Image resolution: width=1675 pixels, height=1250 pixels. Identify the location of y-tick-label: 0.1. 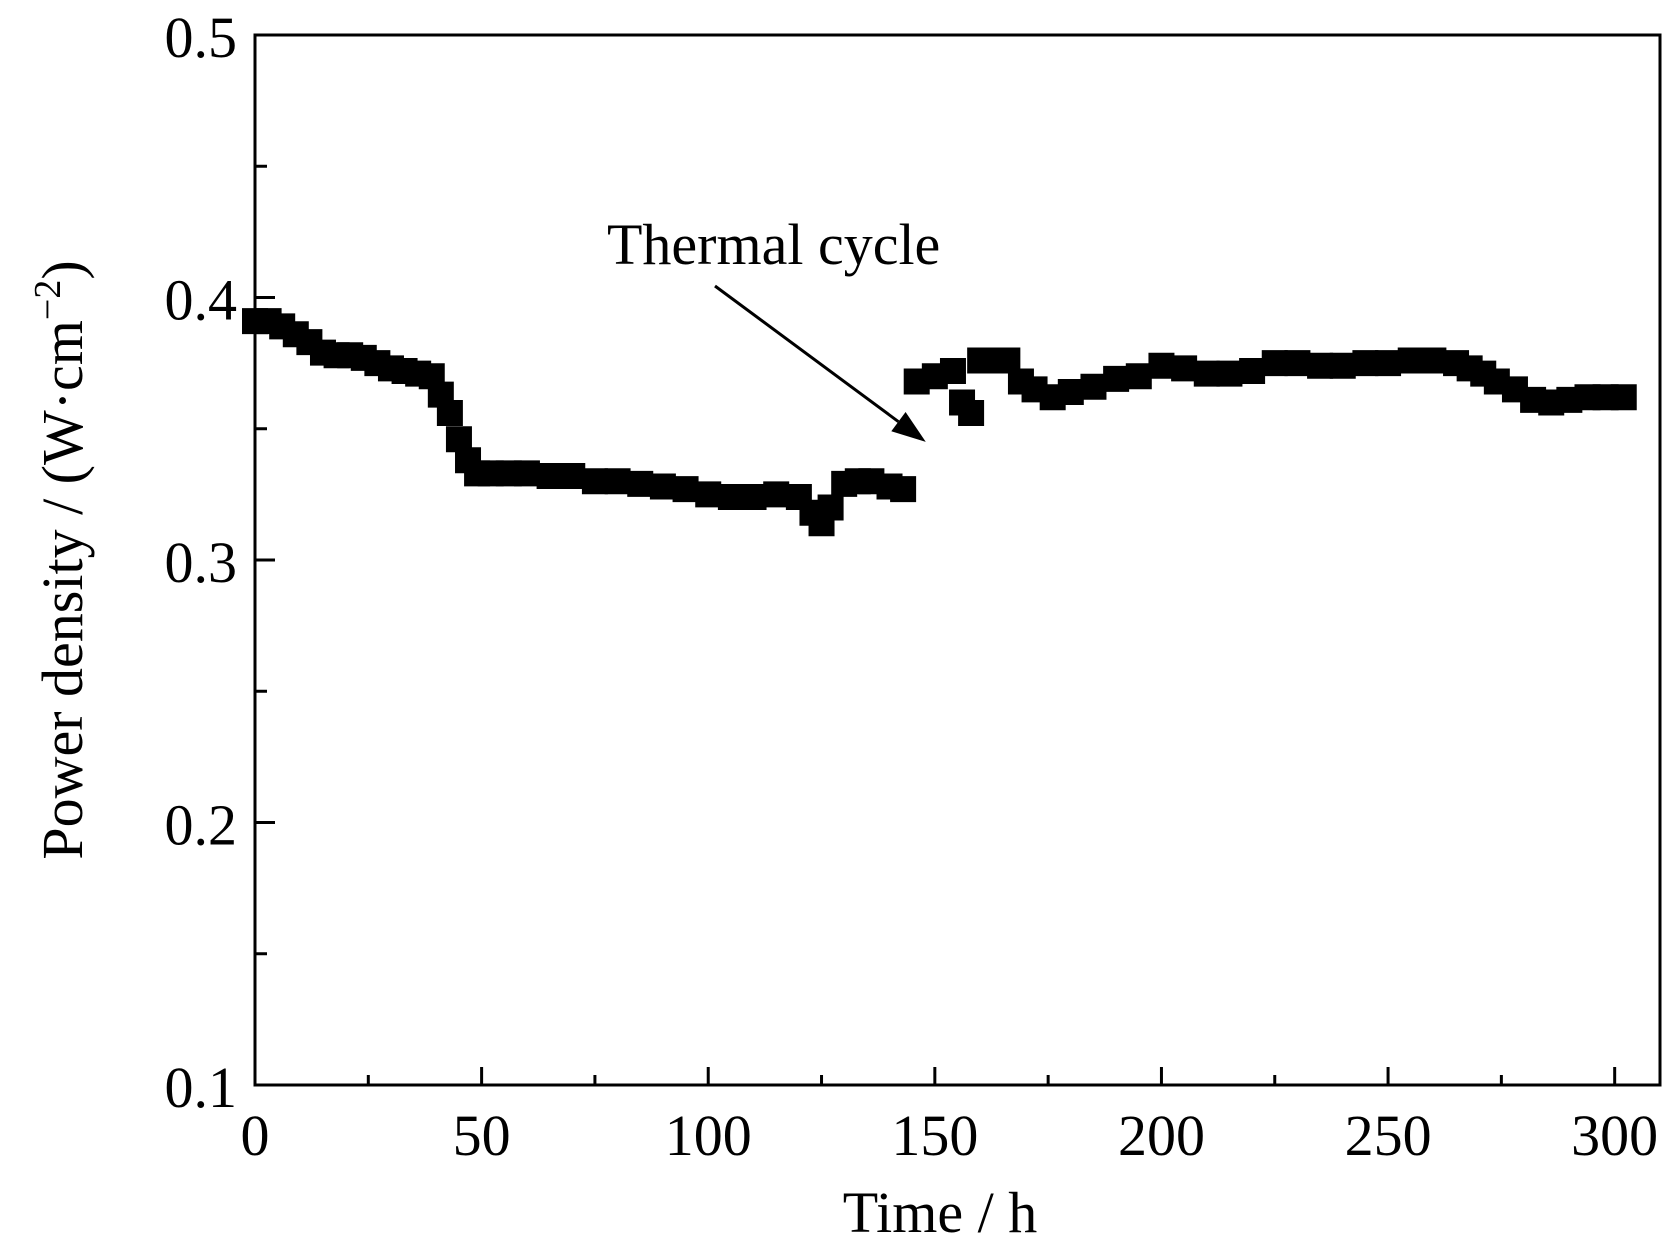
(201, 1087).